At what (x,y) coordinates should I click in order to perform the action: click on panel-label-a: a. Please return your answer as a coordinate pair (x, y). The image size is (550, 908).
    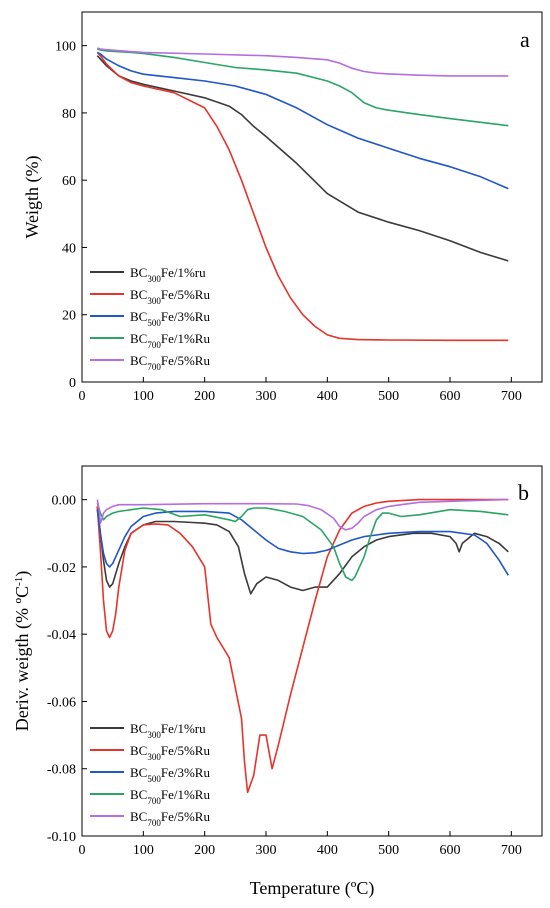
    Looking at the image, I should click on (525, 39).